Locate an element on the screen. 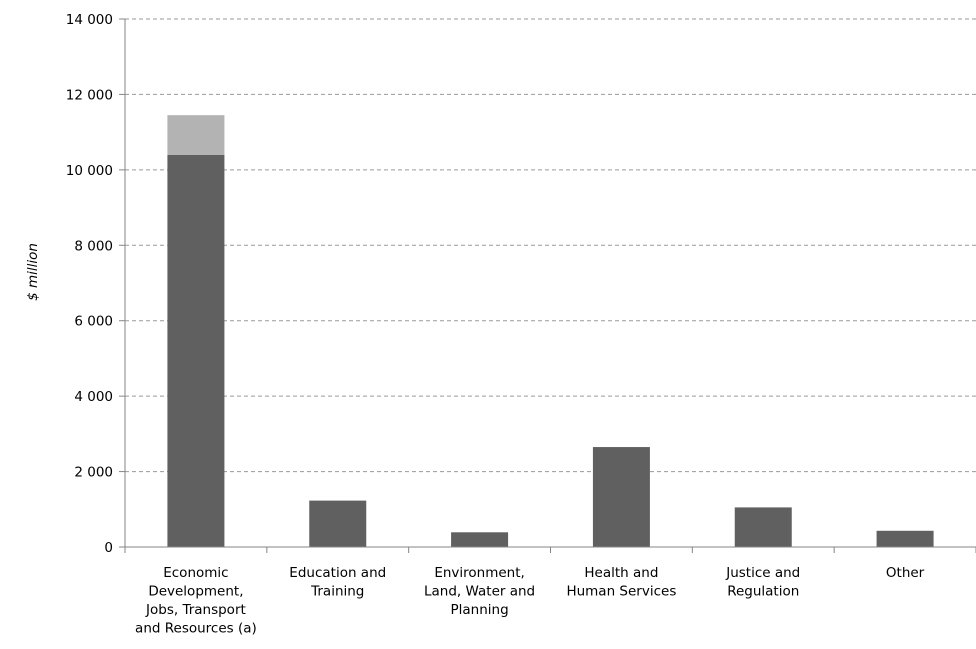 The height and width of the screenshot is (649, 976). y-tick-label: 2 000 is located at coordinates (93, 473).